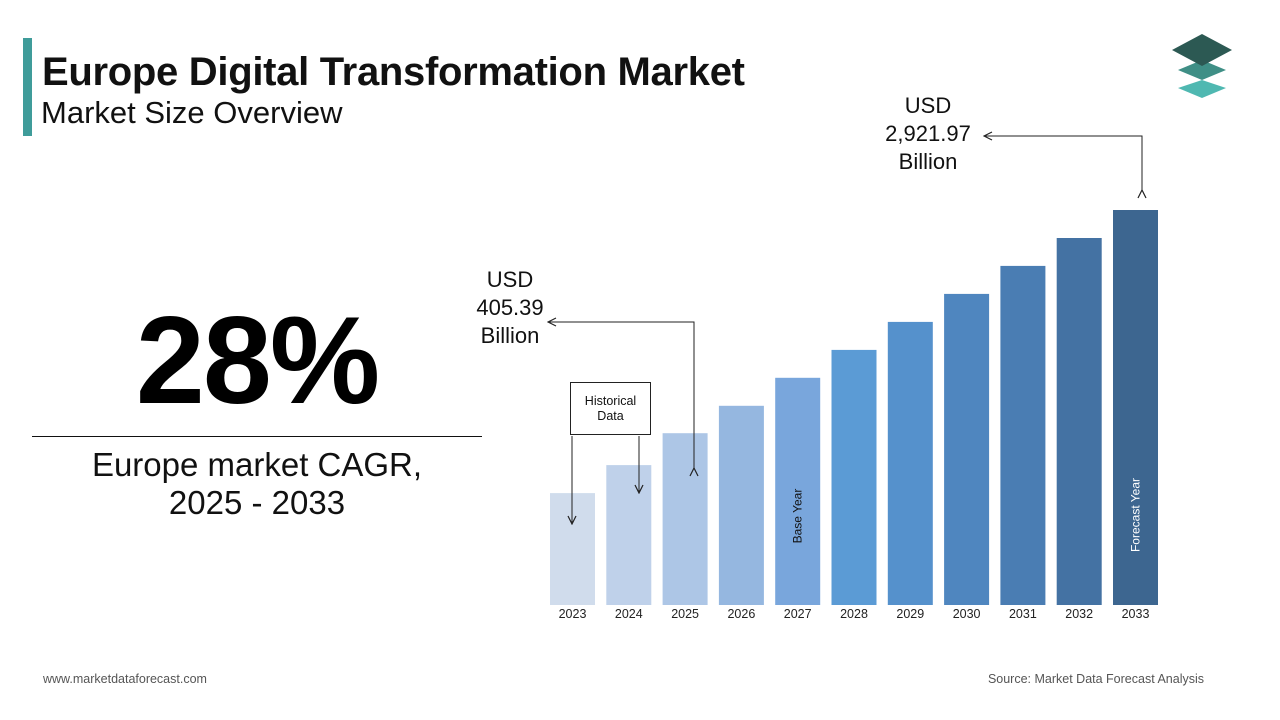 This screenshot has width=1280, height=720. What do you see at coordinates (257, 464) in the screenshot?
I see `cagr-label-line1: Europe market CAGR,` at bounding box center [257, 464].